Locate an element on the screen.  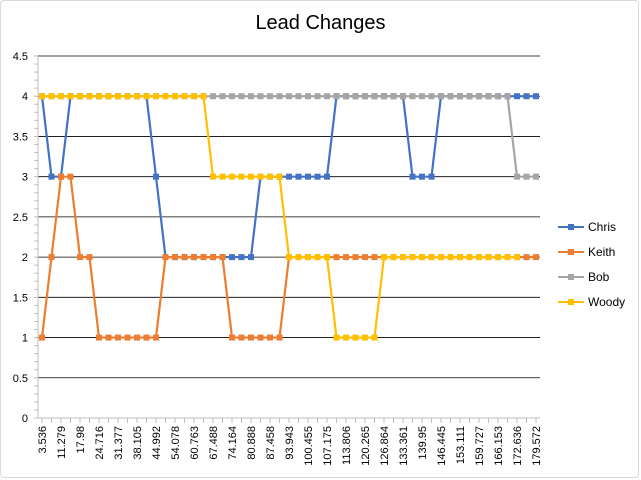
y-tick-label: 2.5 is located at coordinates (20, 218).